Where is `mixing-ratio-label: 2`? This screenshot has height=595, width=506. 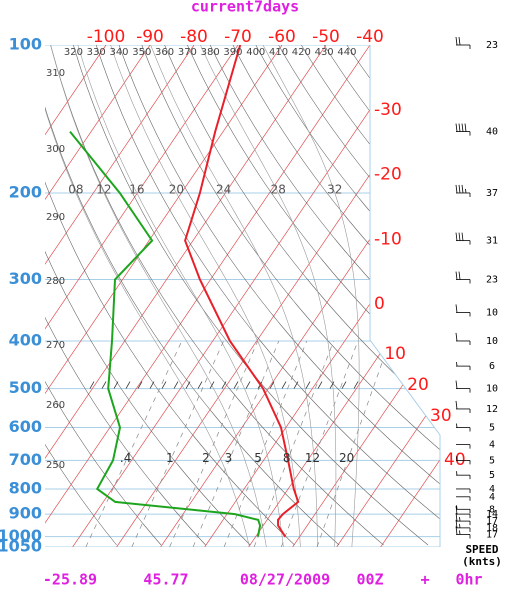
mixing-ratio-label: 2 is located at coordinates (206, 458).